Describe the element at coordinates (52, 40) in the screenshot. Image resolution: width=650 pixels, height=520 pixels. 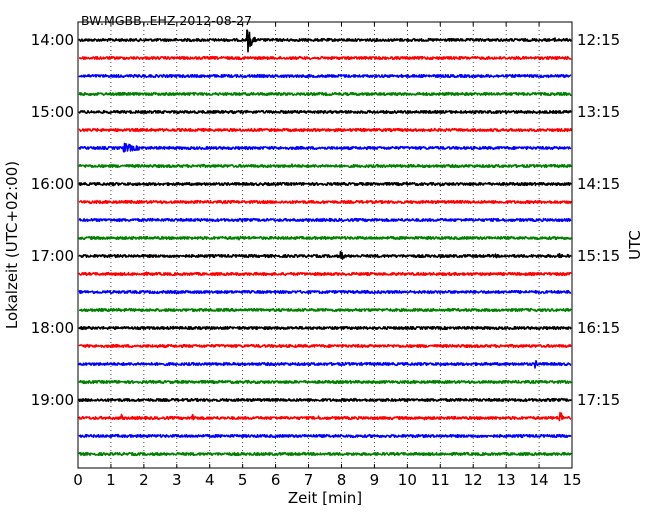
I see `y-tick-label-left: 14:00` at that location.